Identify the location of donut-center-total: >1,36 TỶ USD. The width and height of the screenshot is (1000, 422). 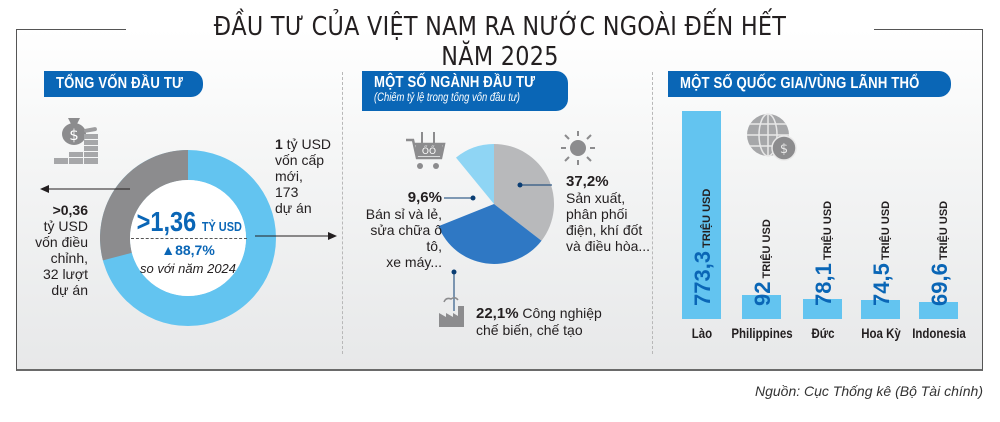
(188, 222).